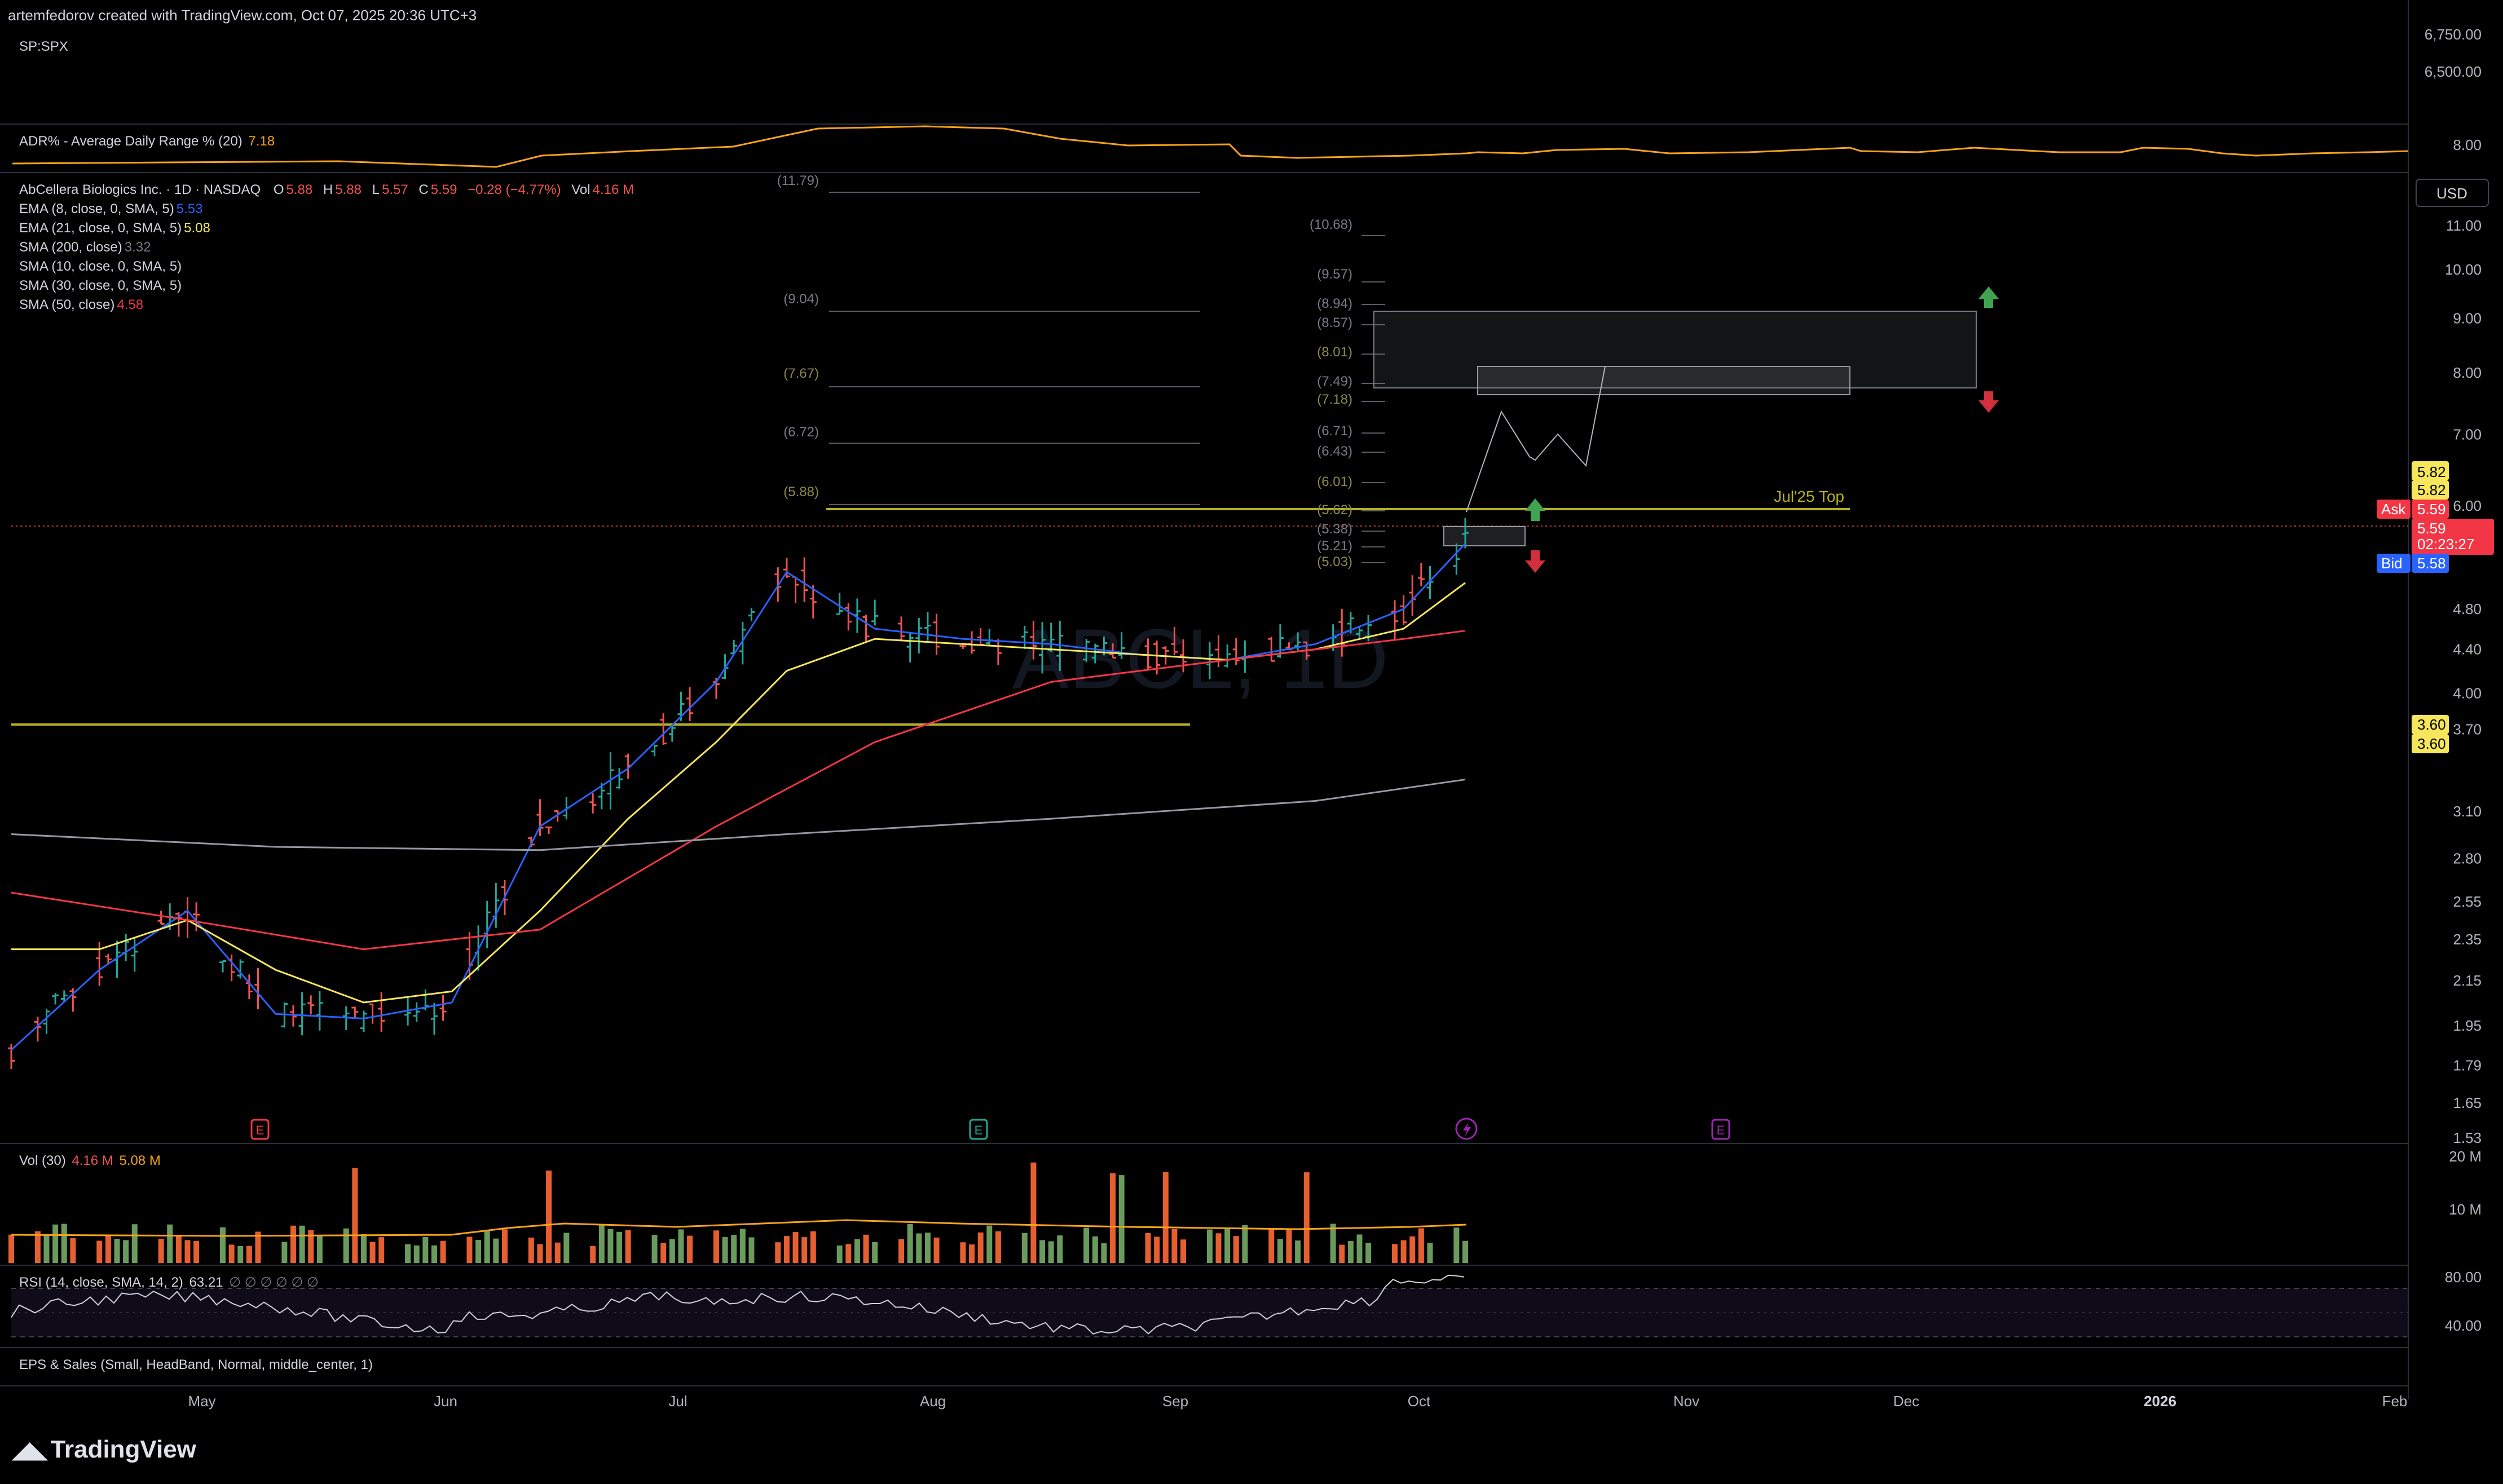  Describe the element at coordinates (1334, 303) in the screenshot. I see `svg-text: (8.94)` at that location.